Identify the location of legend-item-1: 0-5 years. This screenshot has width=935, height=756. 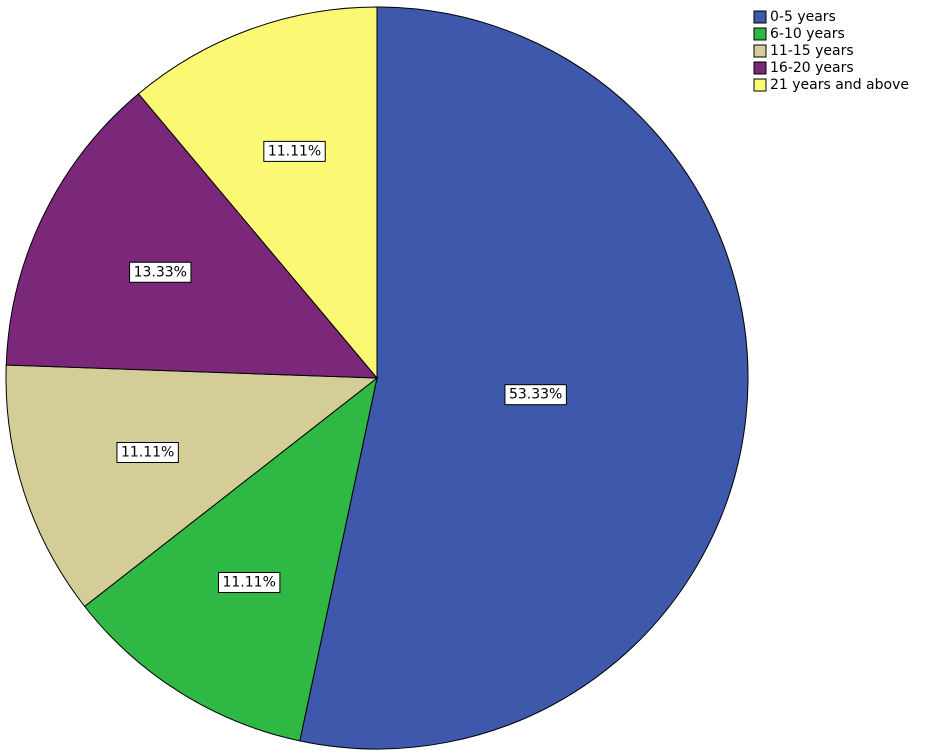
(794, 17).